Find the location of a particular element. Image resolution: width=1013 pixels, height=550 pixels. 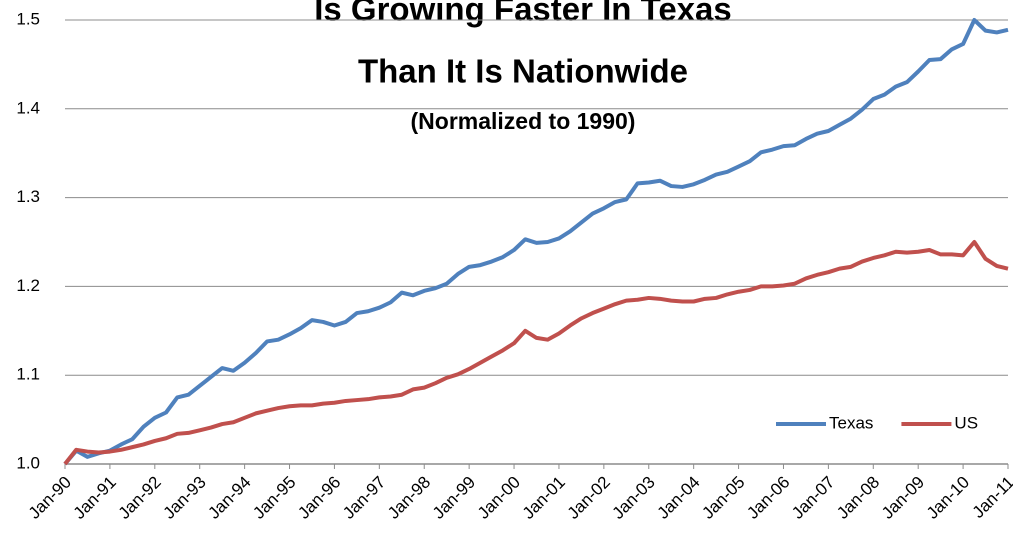

x-tick-label: Jan-01 is located at coordinates (544, 498).